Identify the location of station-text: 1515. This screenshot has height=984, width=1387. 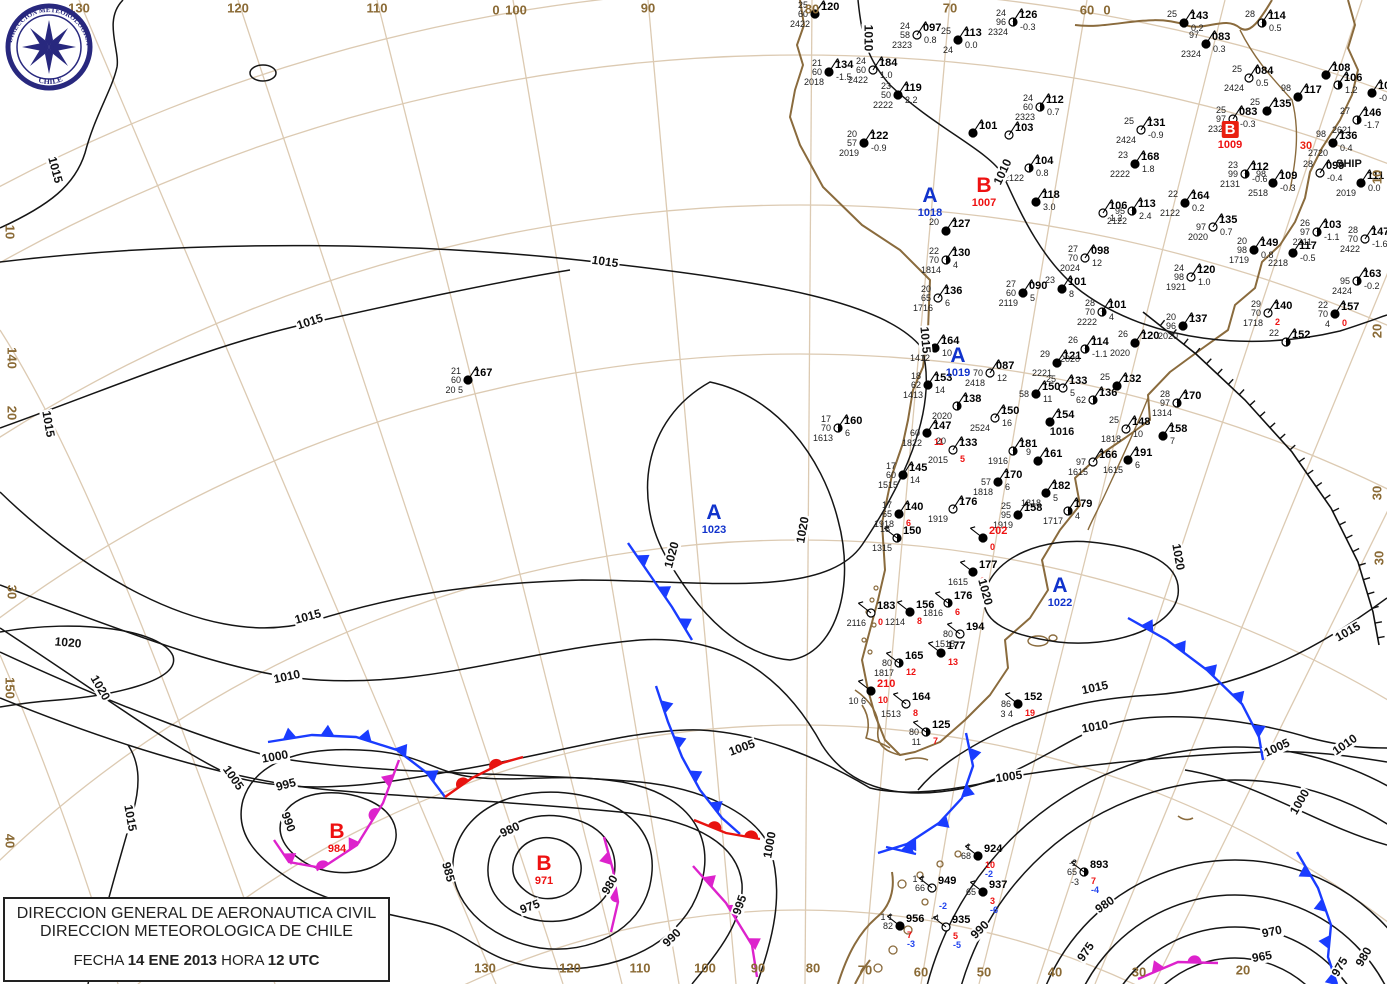
(888, 485).